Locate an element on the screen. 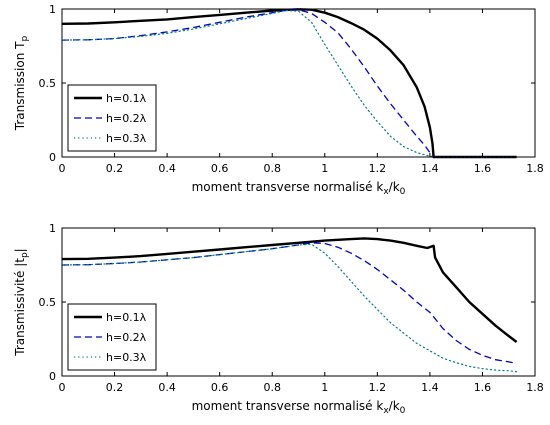  bottom-ylabel-main: Transmissivité |t is located at coordinates (20, 307).